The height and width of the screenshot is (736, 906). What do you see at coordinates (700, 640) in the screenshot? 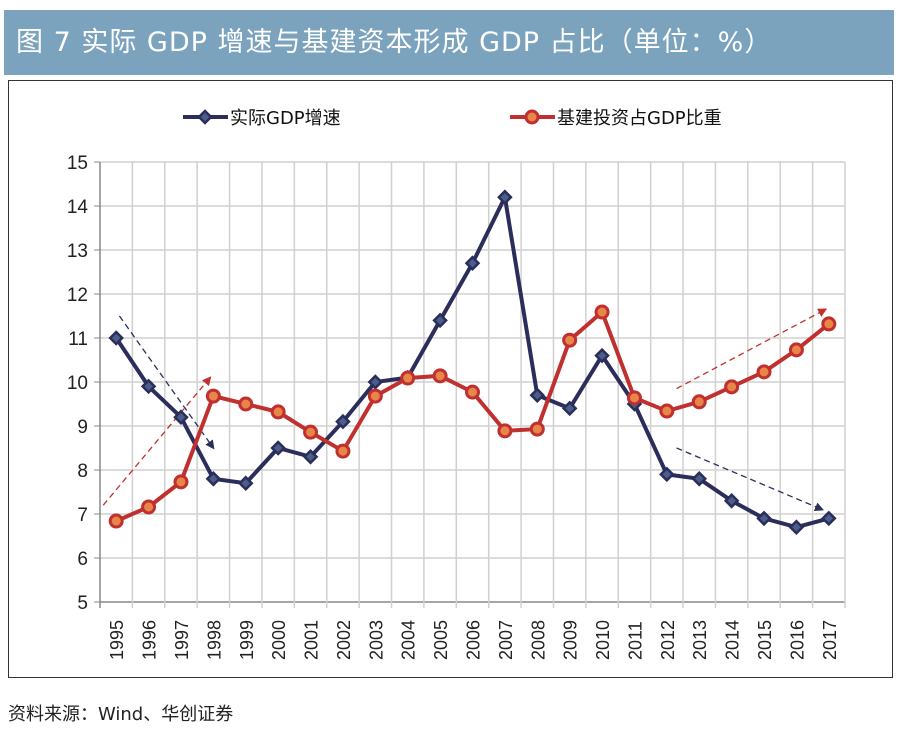
I see `x-tick-label: 2013` at bounding box center [700, 640].